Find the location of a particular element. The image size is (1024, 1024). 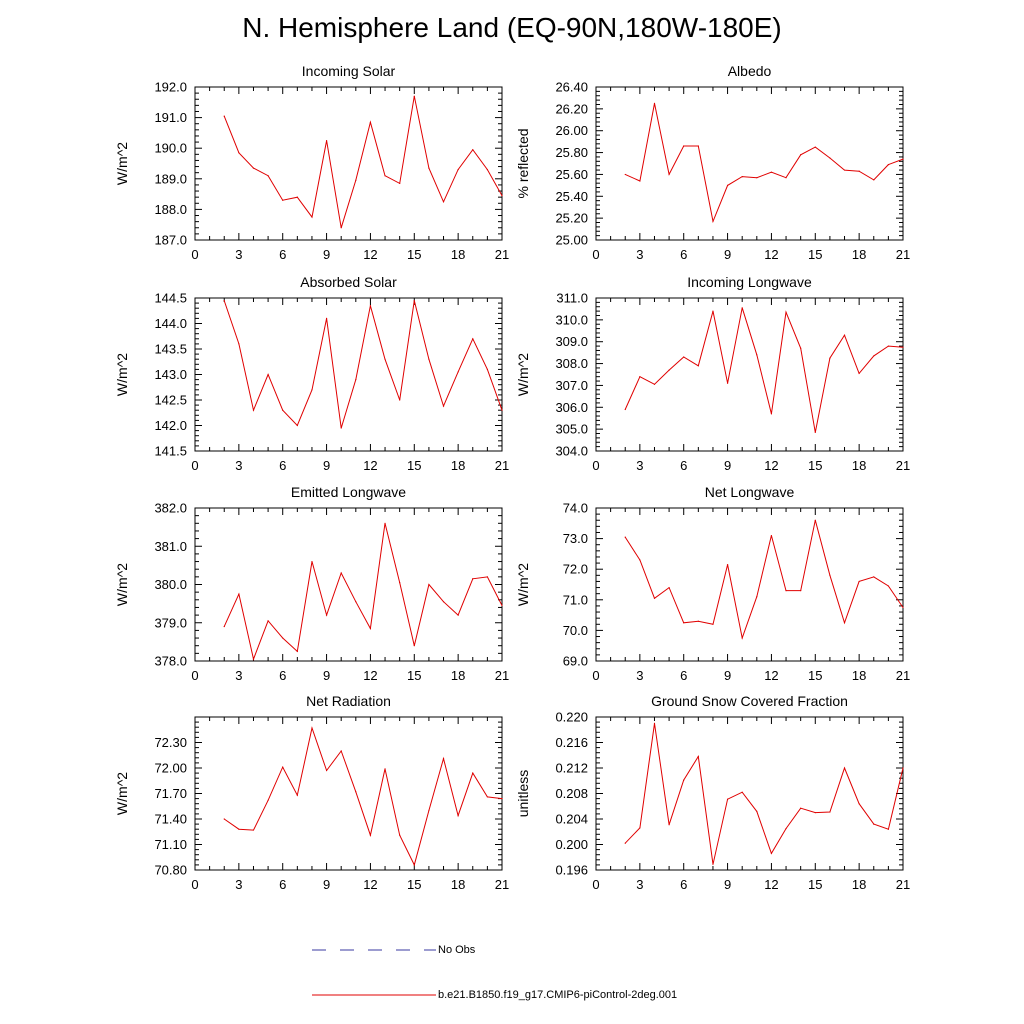

y-tick-label: 144.0 is located at coordinates (170, 323).